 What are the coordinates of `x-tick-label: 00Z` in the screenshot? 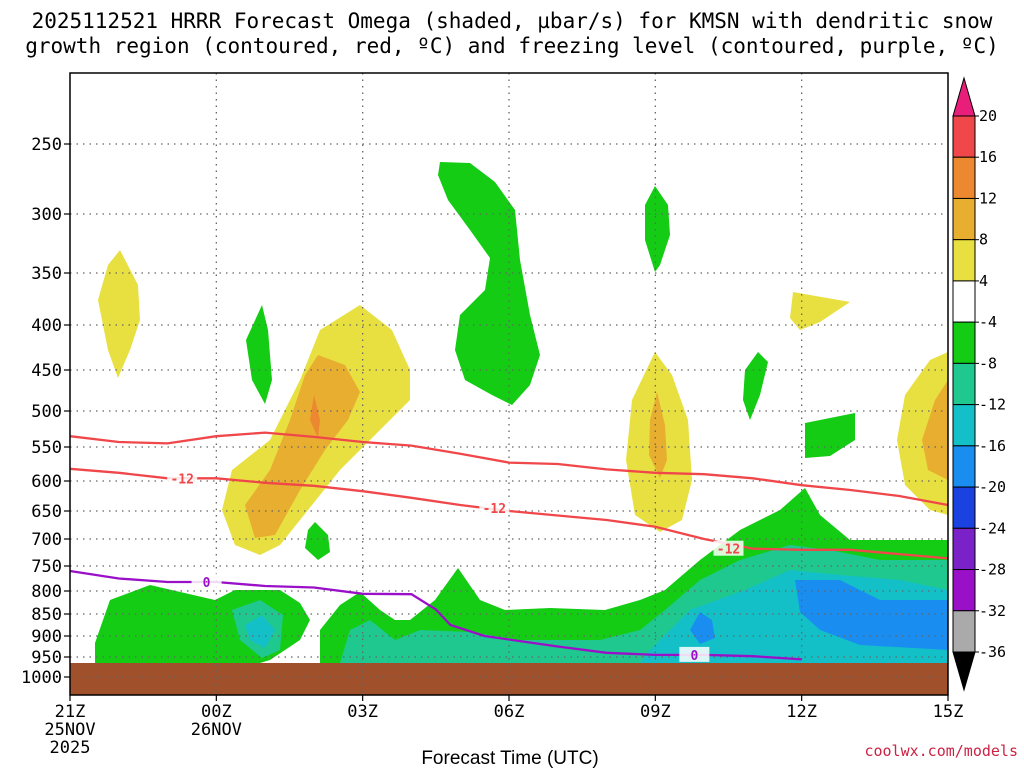 It's located at (216, 712).